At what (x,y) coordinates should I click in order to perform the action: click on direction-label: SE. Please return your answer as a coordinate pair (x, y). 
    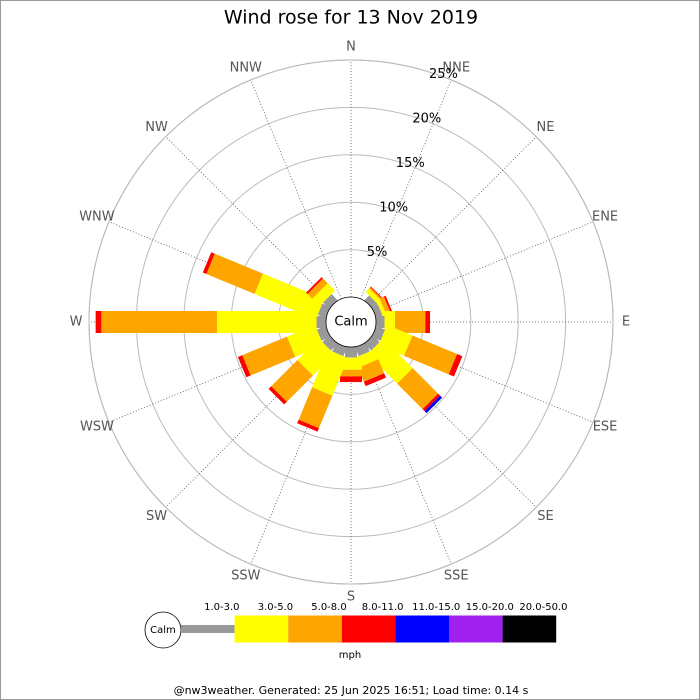
    Looking at the image, I should click on (545, 516).